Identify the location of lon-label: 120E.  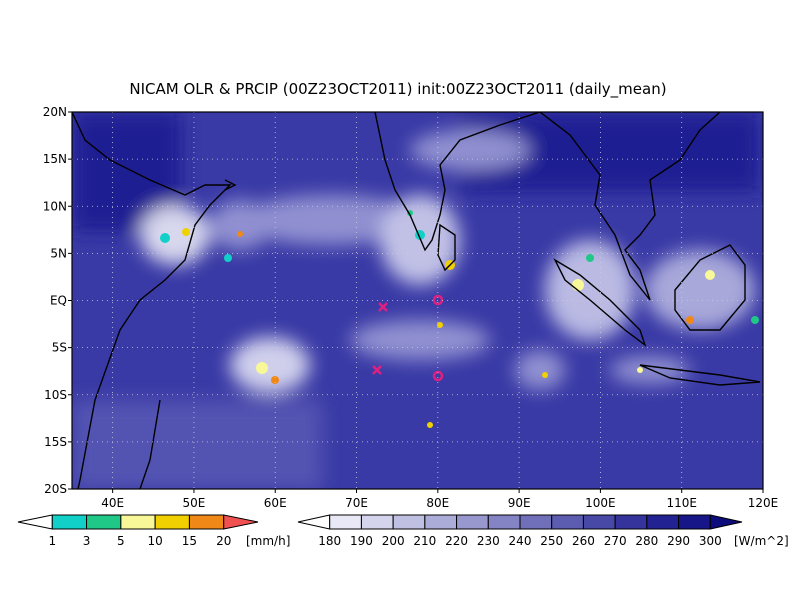
(763, 503).